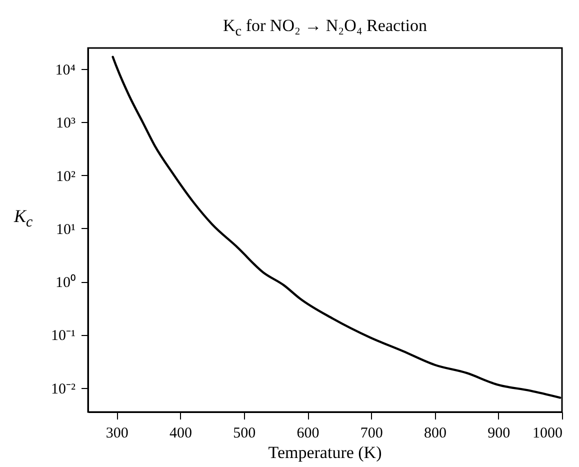  I want to click on x-axis-title: Temperature (K), so click(325, 453).